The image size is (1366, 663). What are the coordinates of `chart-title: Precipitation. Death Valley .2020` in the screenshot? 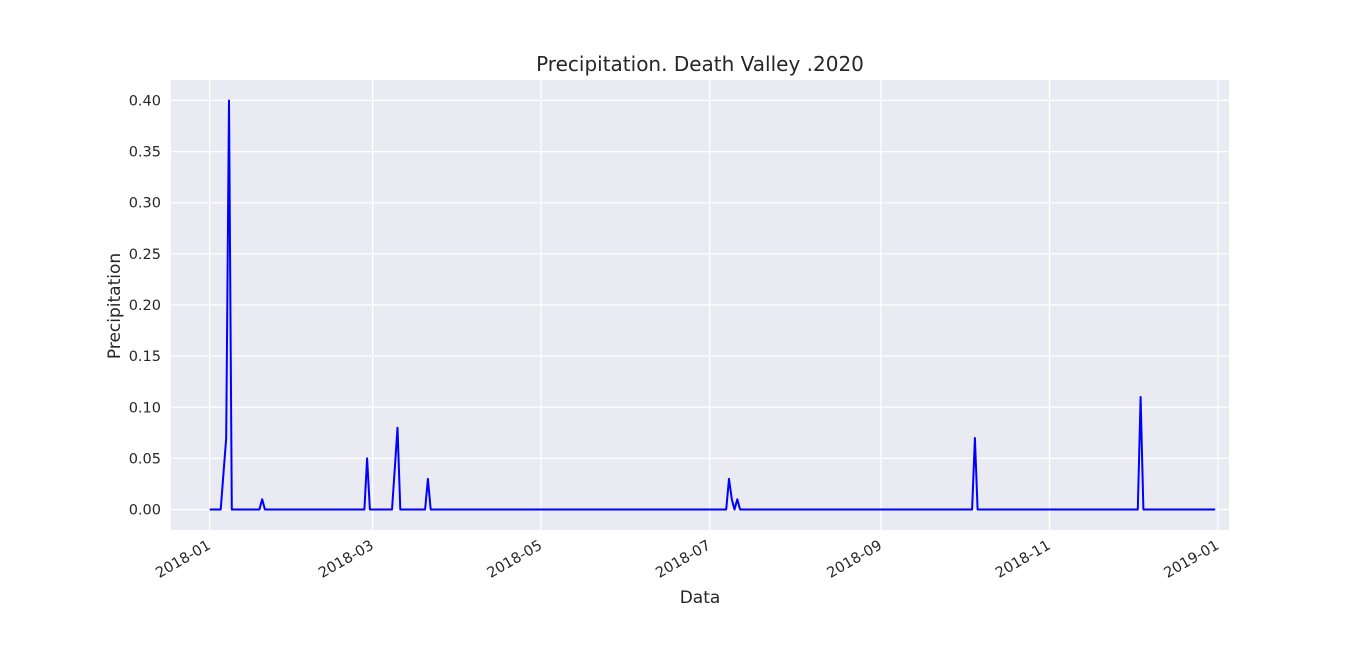 It's located at (700, 64).